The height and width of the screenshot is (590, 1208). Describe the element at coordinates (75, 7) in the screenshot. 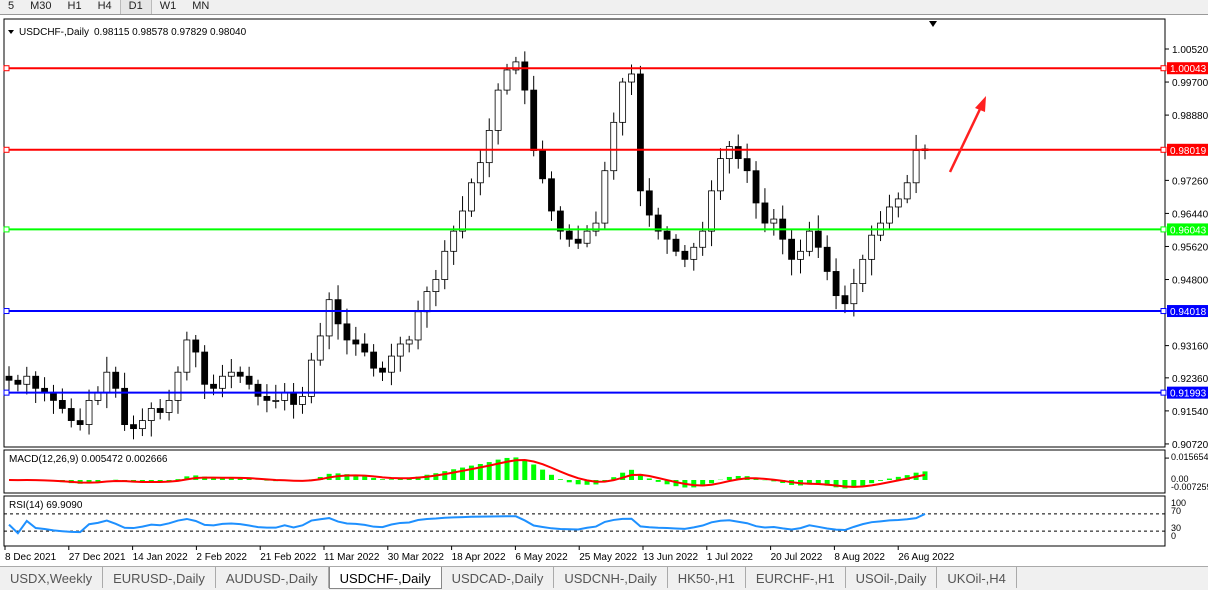

I see `timeframe-H1: H1` at that location.